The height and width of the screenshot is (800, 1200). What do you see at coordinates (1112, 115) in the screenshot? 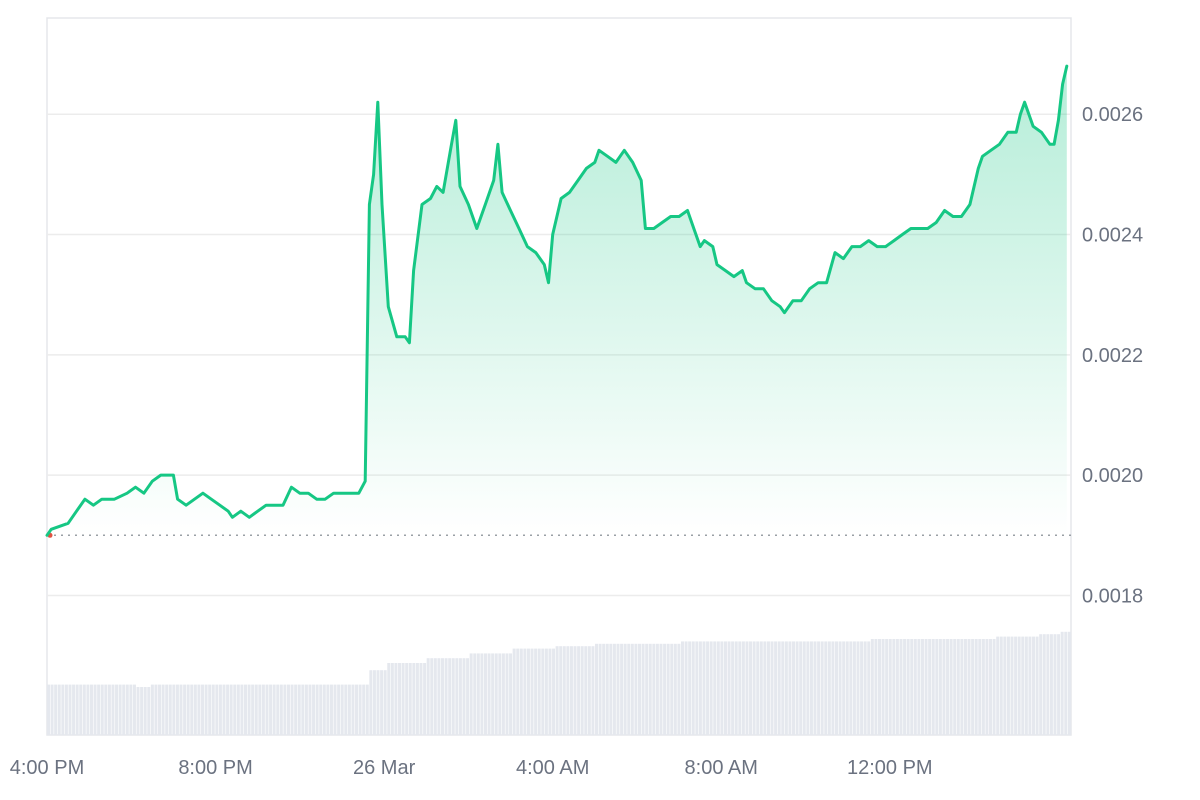
I see `y-tick-label: 0.0026` at bounding box center [1112, 115].